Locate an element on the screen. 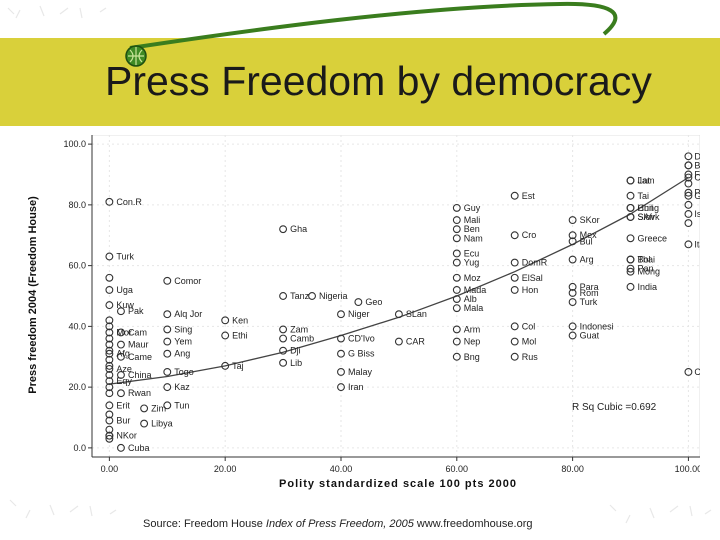 The width and height of the screenshot is (720, 540). point-label: Pan is located at coordinates (646, 269).